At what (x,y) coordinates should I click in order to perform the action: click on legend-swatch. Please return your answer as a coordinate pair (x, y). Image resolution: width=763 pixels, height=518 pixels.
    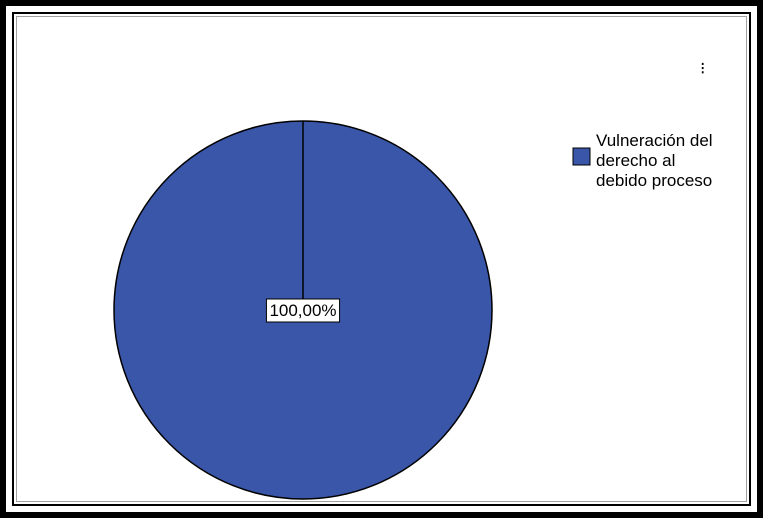
    Looking at the image, I should click on (581, 156).